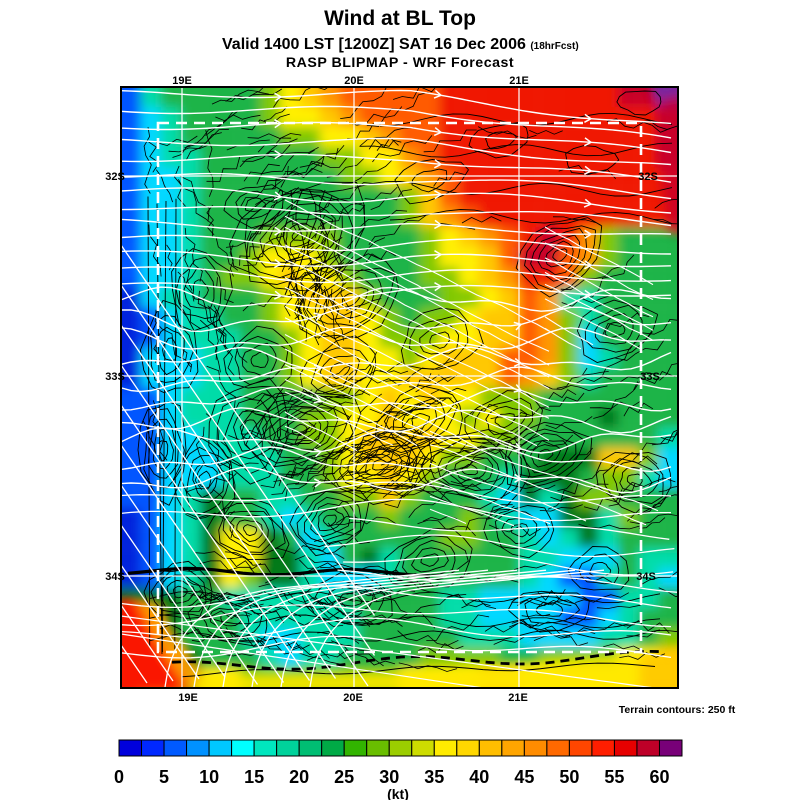 This screenshot has width=800, height=800. I want to click on svg-text: 40, so click(479, 777).